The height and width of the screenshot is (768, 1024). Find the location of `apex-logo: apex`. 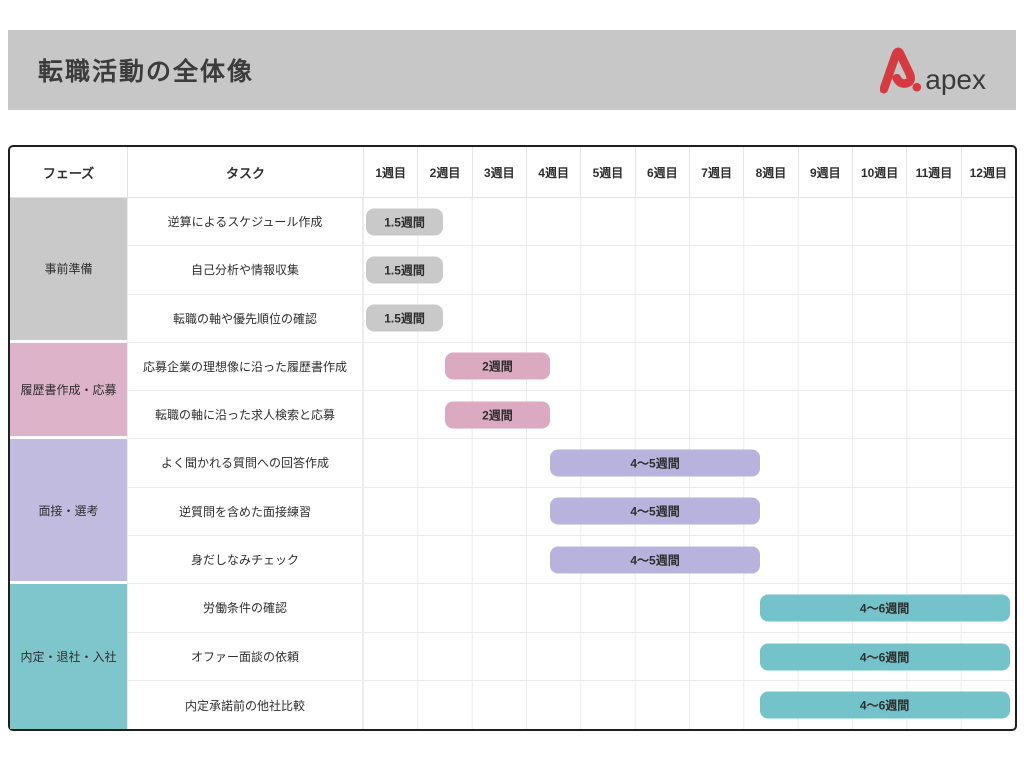

apex-logo: apex is located at coordinates (933, 70).